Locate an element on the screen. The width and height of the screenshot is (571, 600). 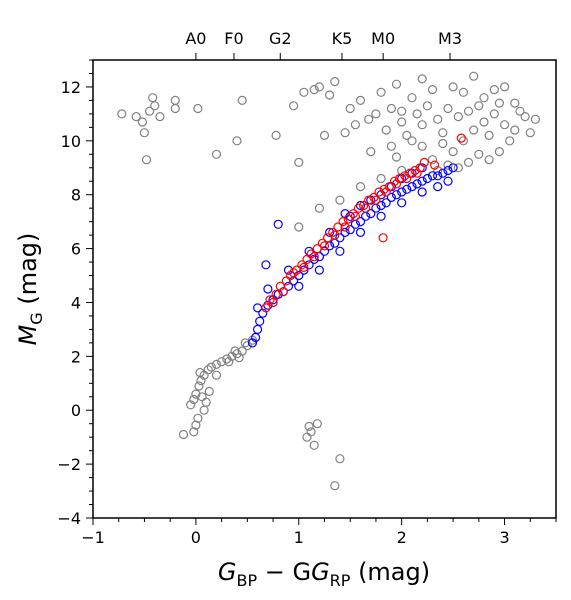
x-axis-label-sub1: BP is located at coordinates (246, 580).